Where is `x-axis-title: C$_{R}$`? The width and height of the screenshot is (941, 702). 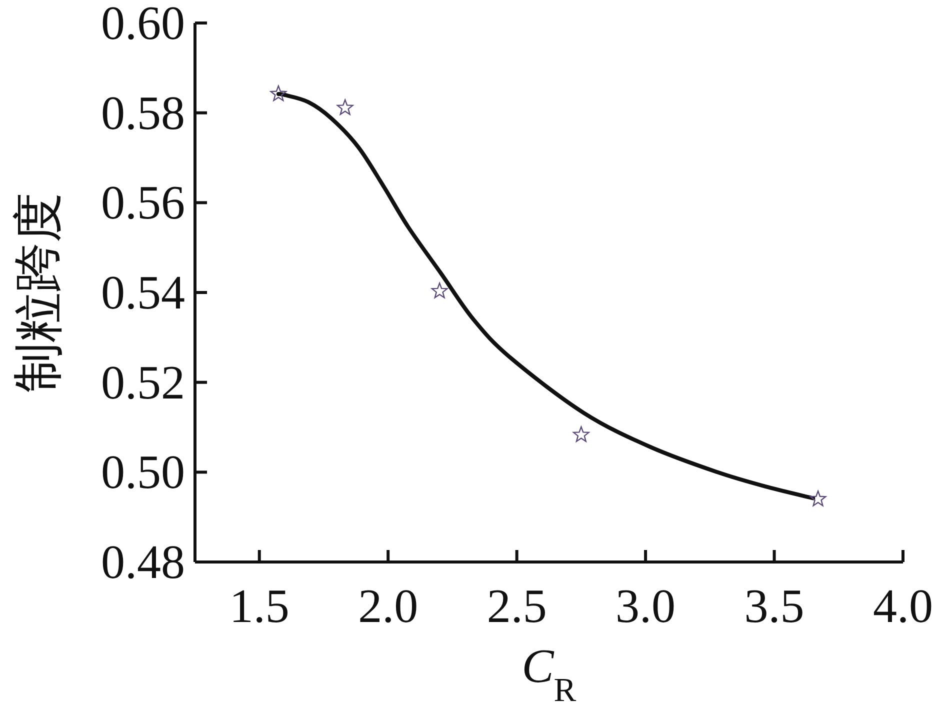
x-axis-title: C$_{R}$ is located at coordinates (549, 671).